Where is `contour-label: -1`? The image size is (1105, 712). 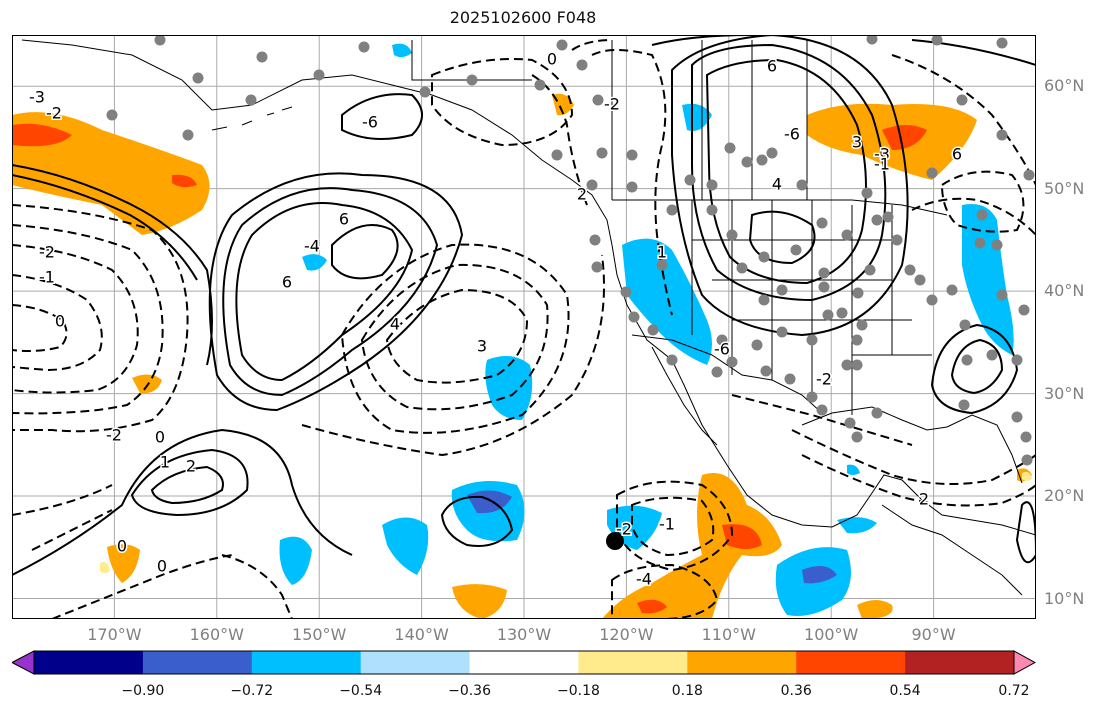
contour-label: -1 is located at coordinates (47, 277).